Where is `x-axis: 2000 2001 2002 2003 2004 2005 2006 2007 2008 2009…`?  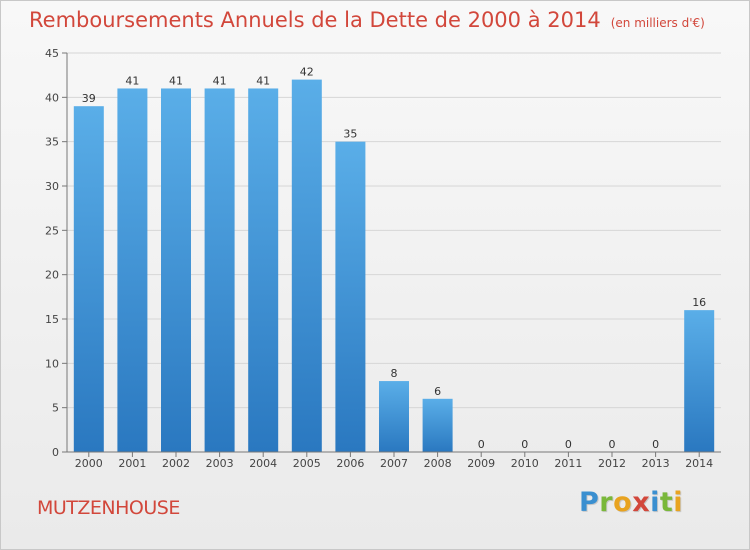
x-axis: 2000 2001 2002 2003 2004 2005 2006 2007 2008 2009… is located at coordinates (394, 460).